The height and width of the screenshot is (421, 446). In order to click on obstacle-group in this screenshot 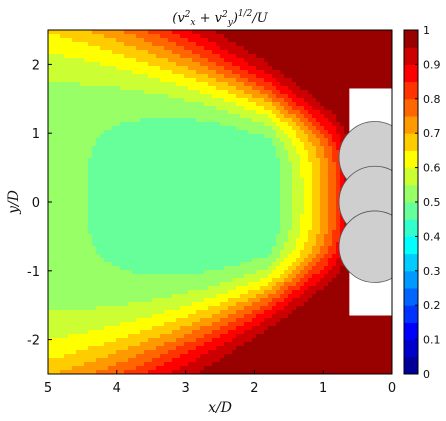, I will do `click(365, 202)`.